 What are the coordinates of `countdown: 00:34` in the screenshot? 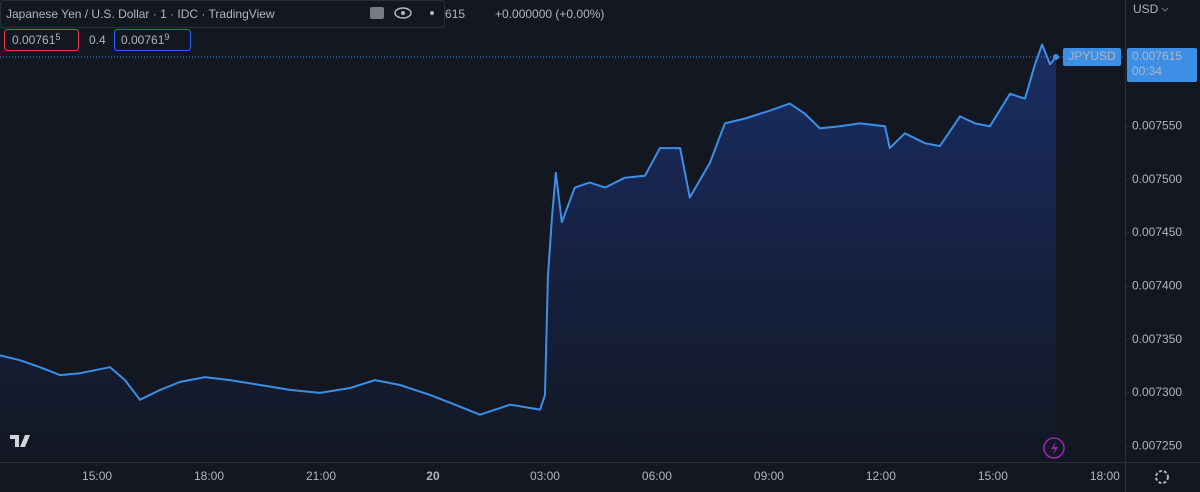 It's located at (1147, 71).